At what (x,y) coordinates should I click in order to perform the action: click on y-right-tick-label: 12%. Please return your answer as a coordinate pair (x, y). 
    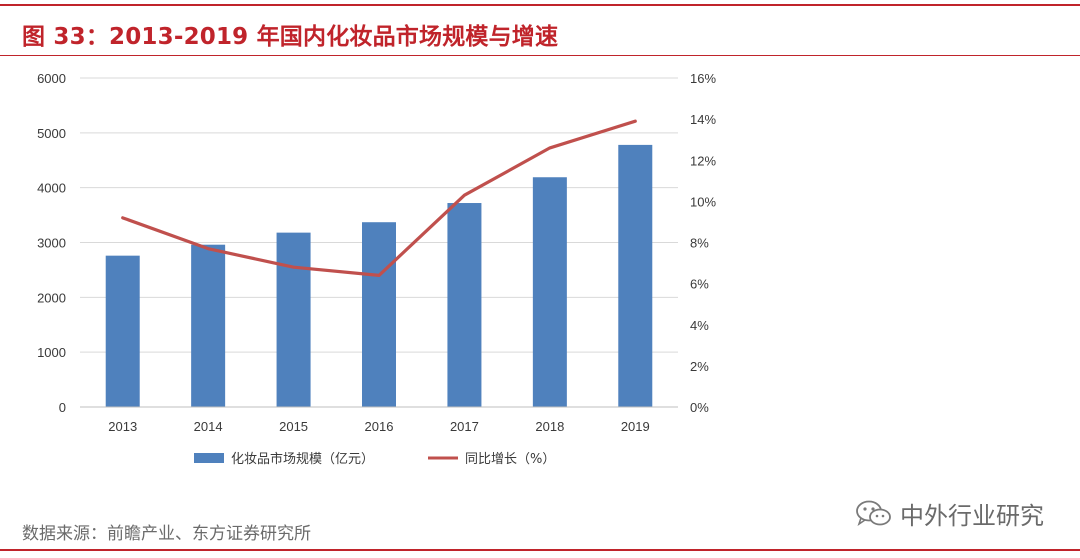
    Looking at the image, I should click on (703, 160).